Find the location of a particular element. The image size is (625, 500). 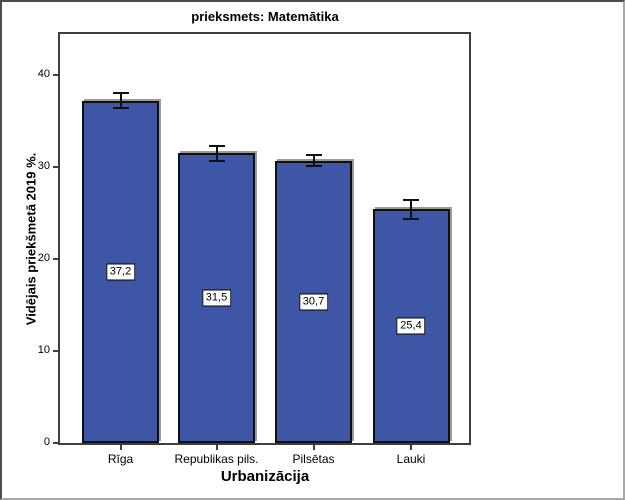

y-tick-label: 40 is located at coordinates (43, 74).